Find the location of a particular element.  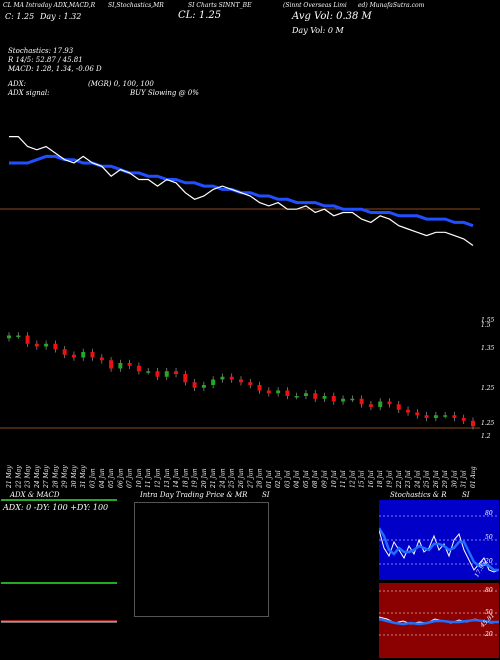

date-axis-label: 09 Jul is located at coordinates (325, 479).